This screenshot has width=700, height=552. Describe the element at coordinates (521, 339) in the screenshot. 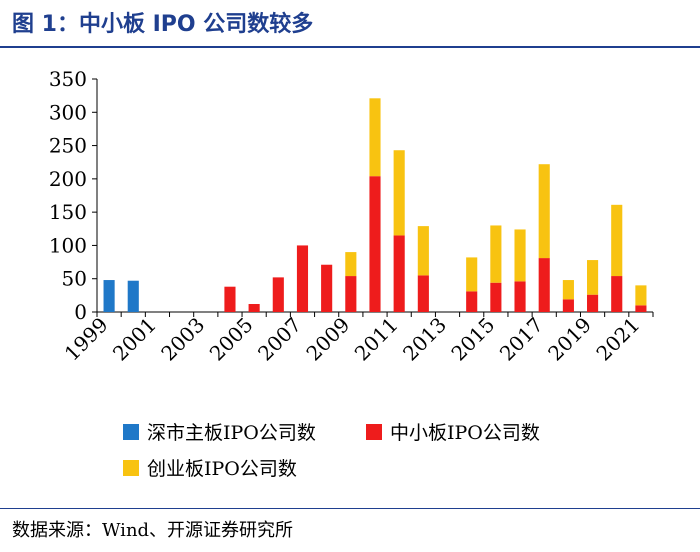

I see `x-tick-label: 2017` at that location.